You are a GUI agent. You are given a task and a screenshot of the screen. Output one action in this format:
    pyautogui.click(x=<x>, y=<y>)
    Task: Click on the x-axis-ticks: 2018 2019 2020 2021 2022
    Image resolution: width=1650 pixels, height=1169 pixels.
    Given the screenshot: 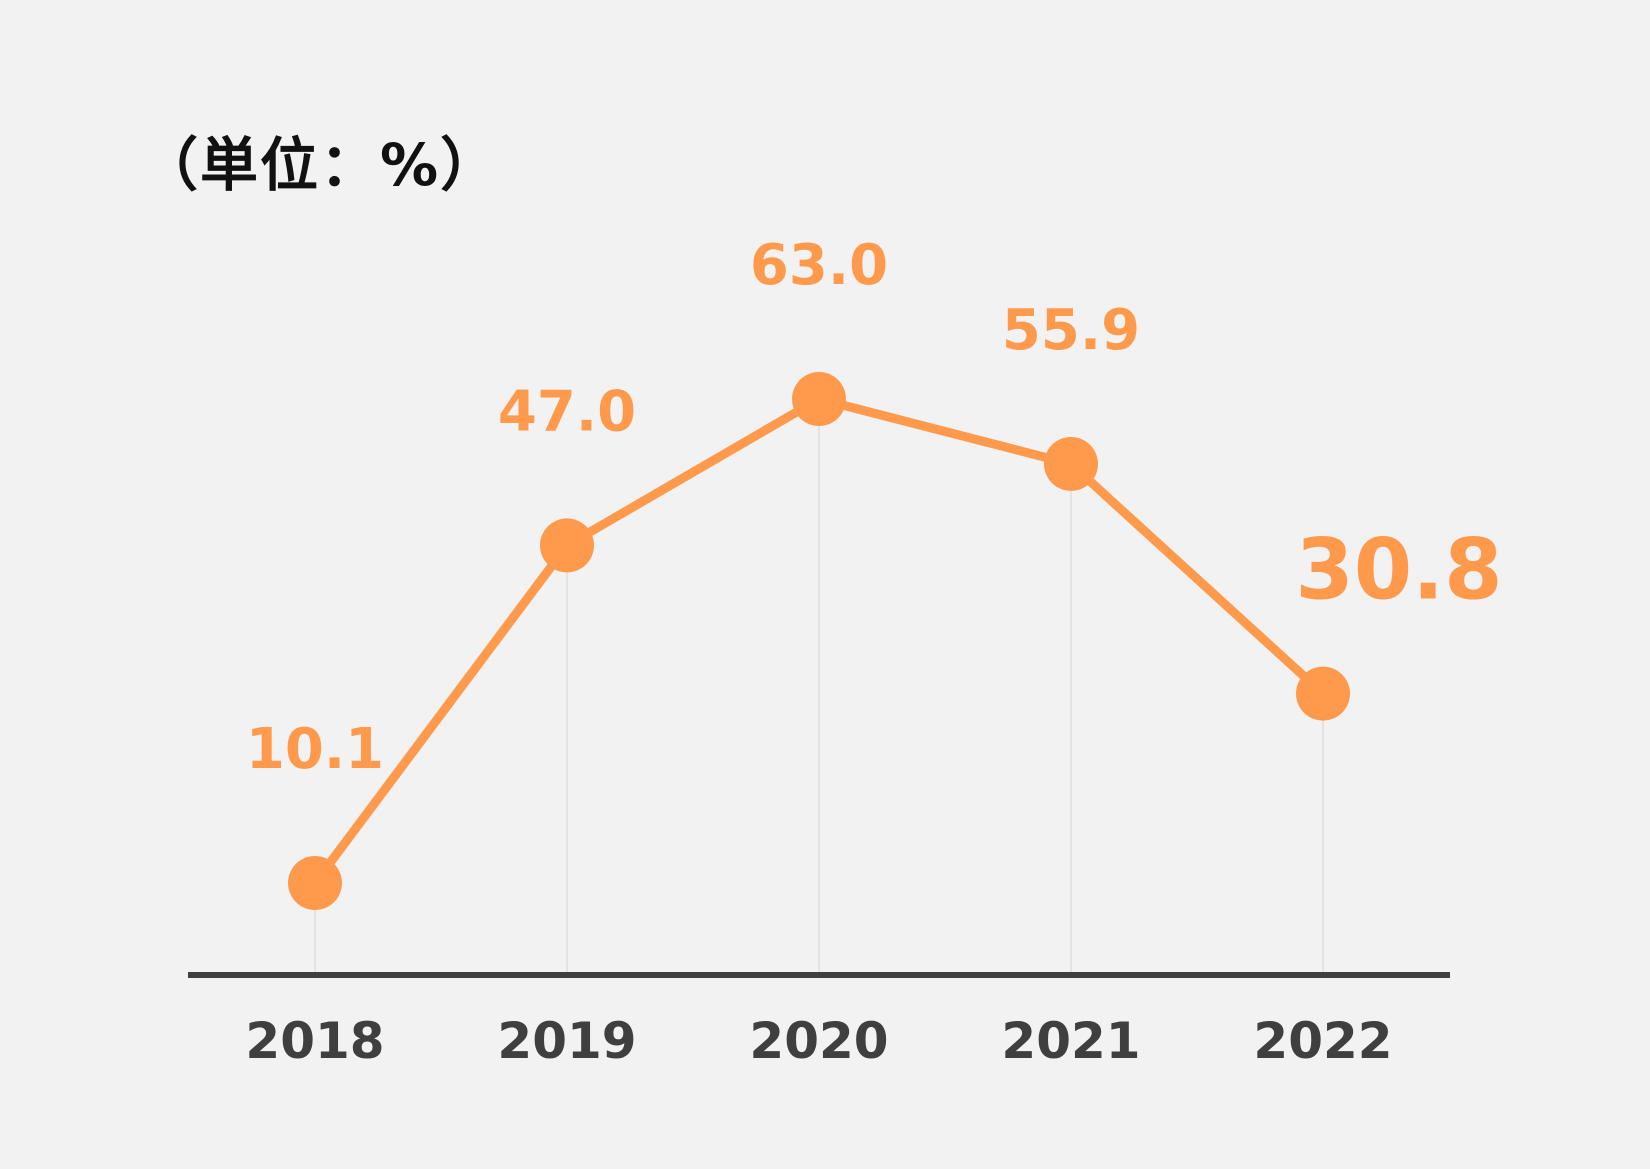 What is the action you would take?
    pyautogui.click(x=818, y=1041)
    